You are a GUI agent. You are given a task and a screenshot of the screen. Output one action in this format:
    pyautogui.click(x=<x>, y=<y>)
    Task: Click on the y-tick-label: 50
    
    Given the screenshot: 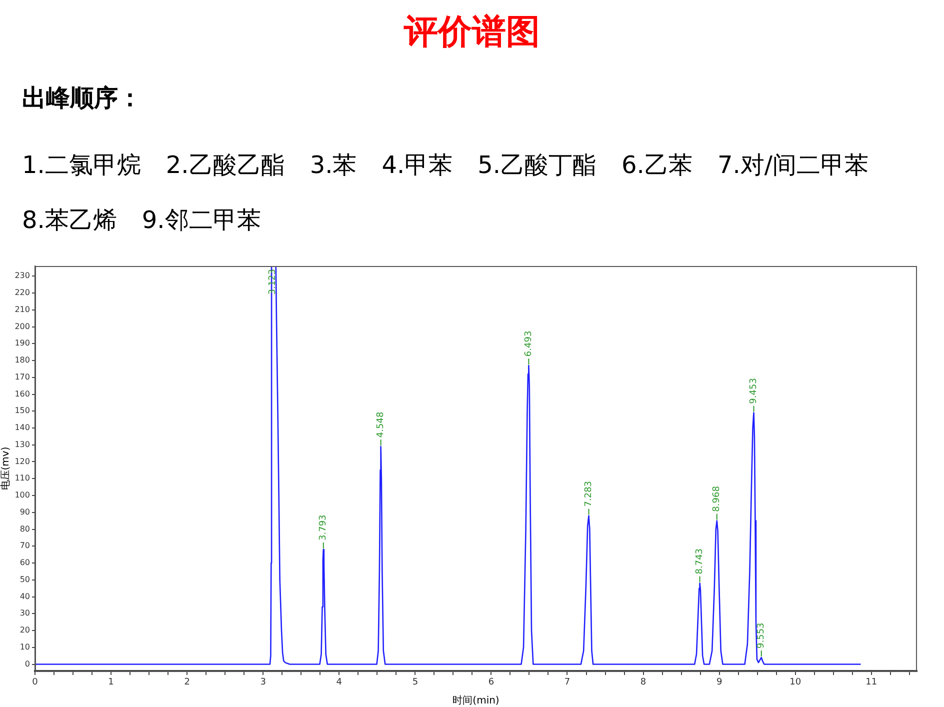 What is the action you would take?
    pyautogui.click(x=25, y=579)
    